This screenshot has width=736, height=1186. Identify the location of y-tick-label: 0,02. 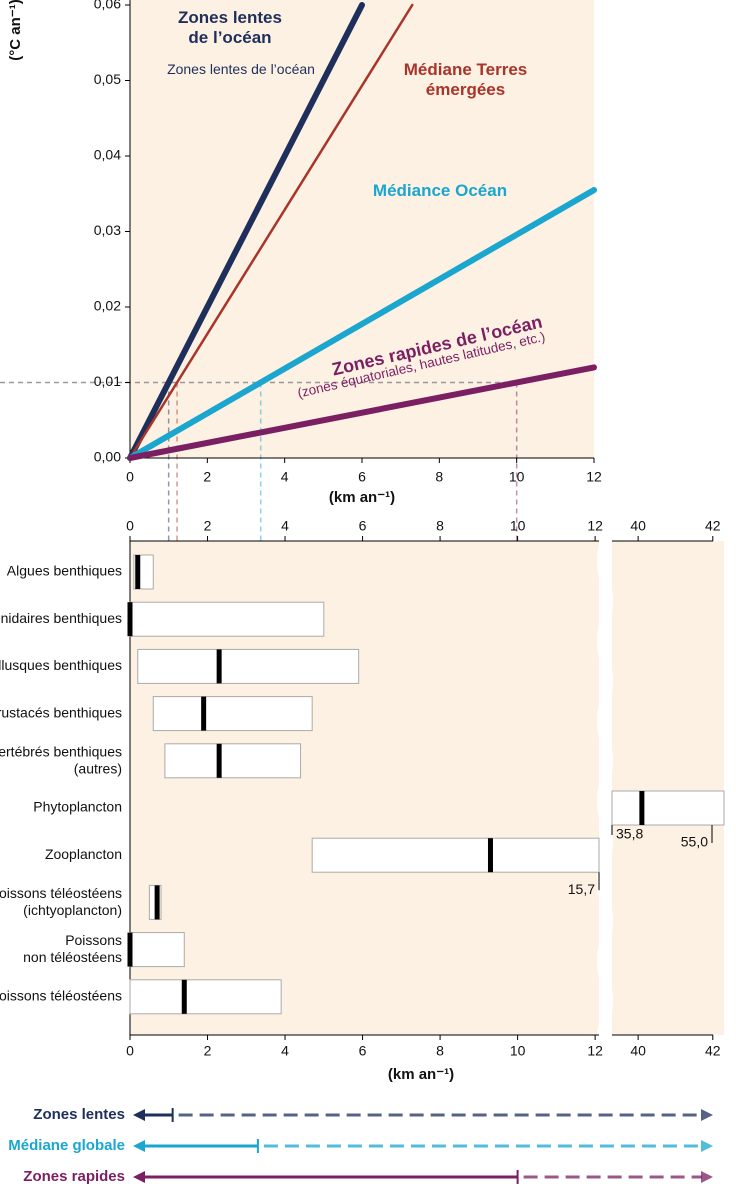
(107, 306).